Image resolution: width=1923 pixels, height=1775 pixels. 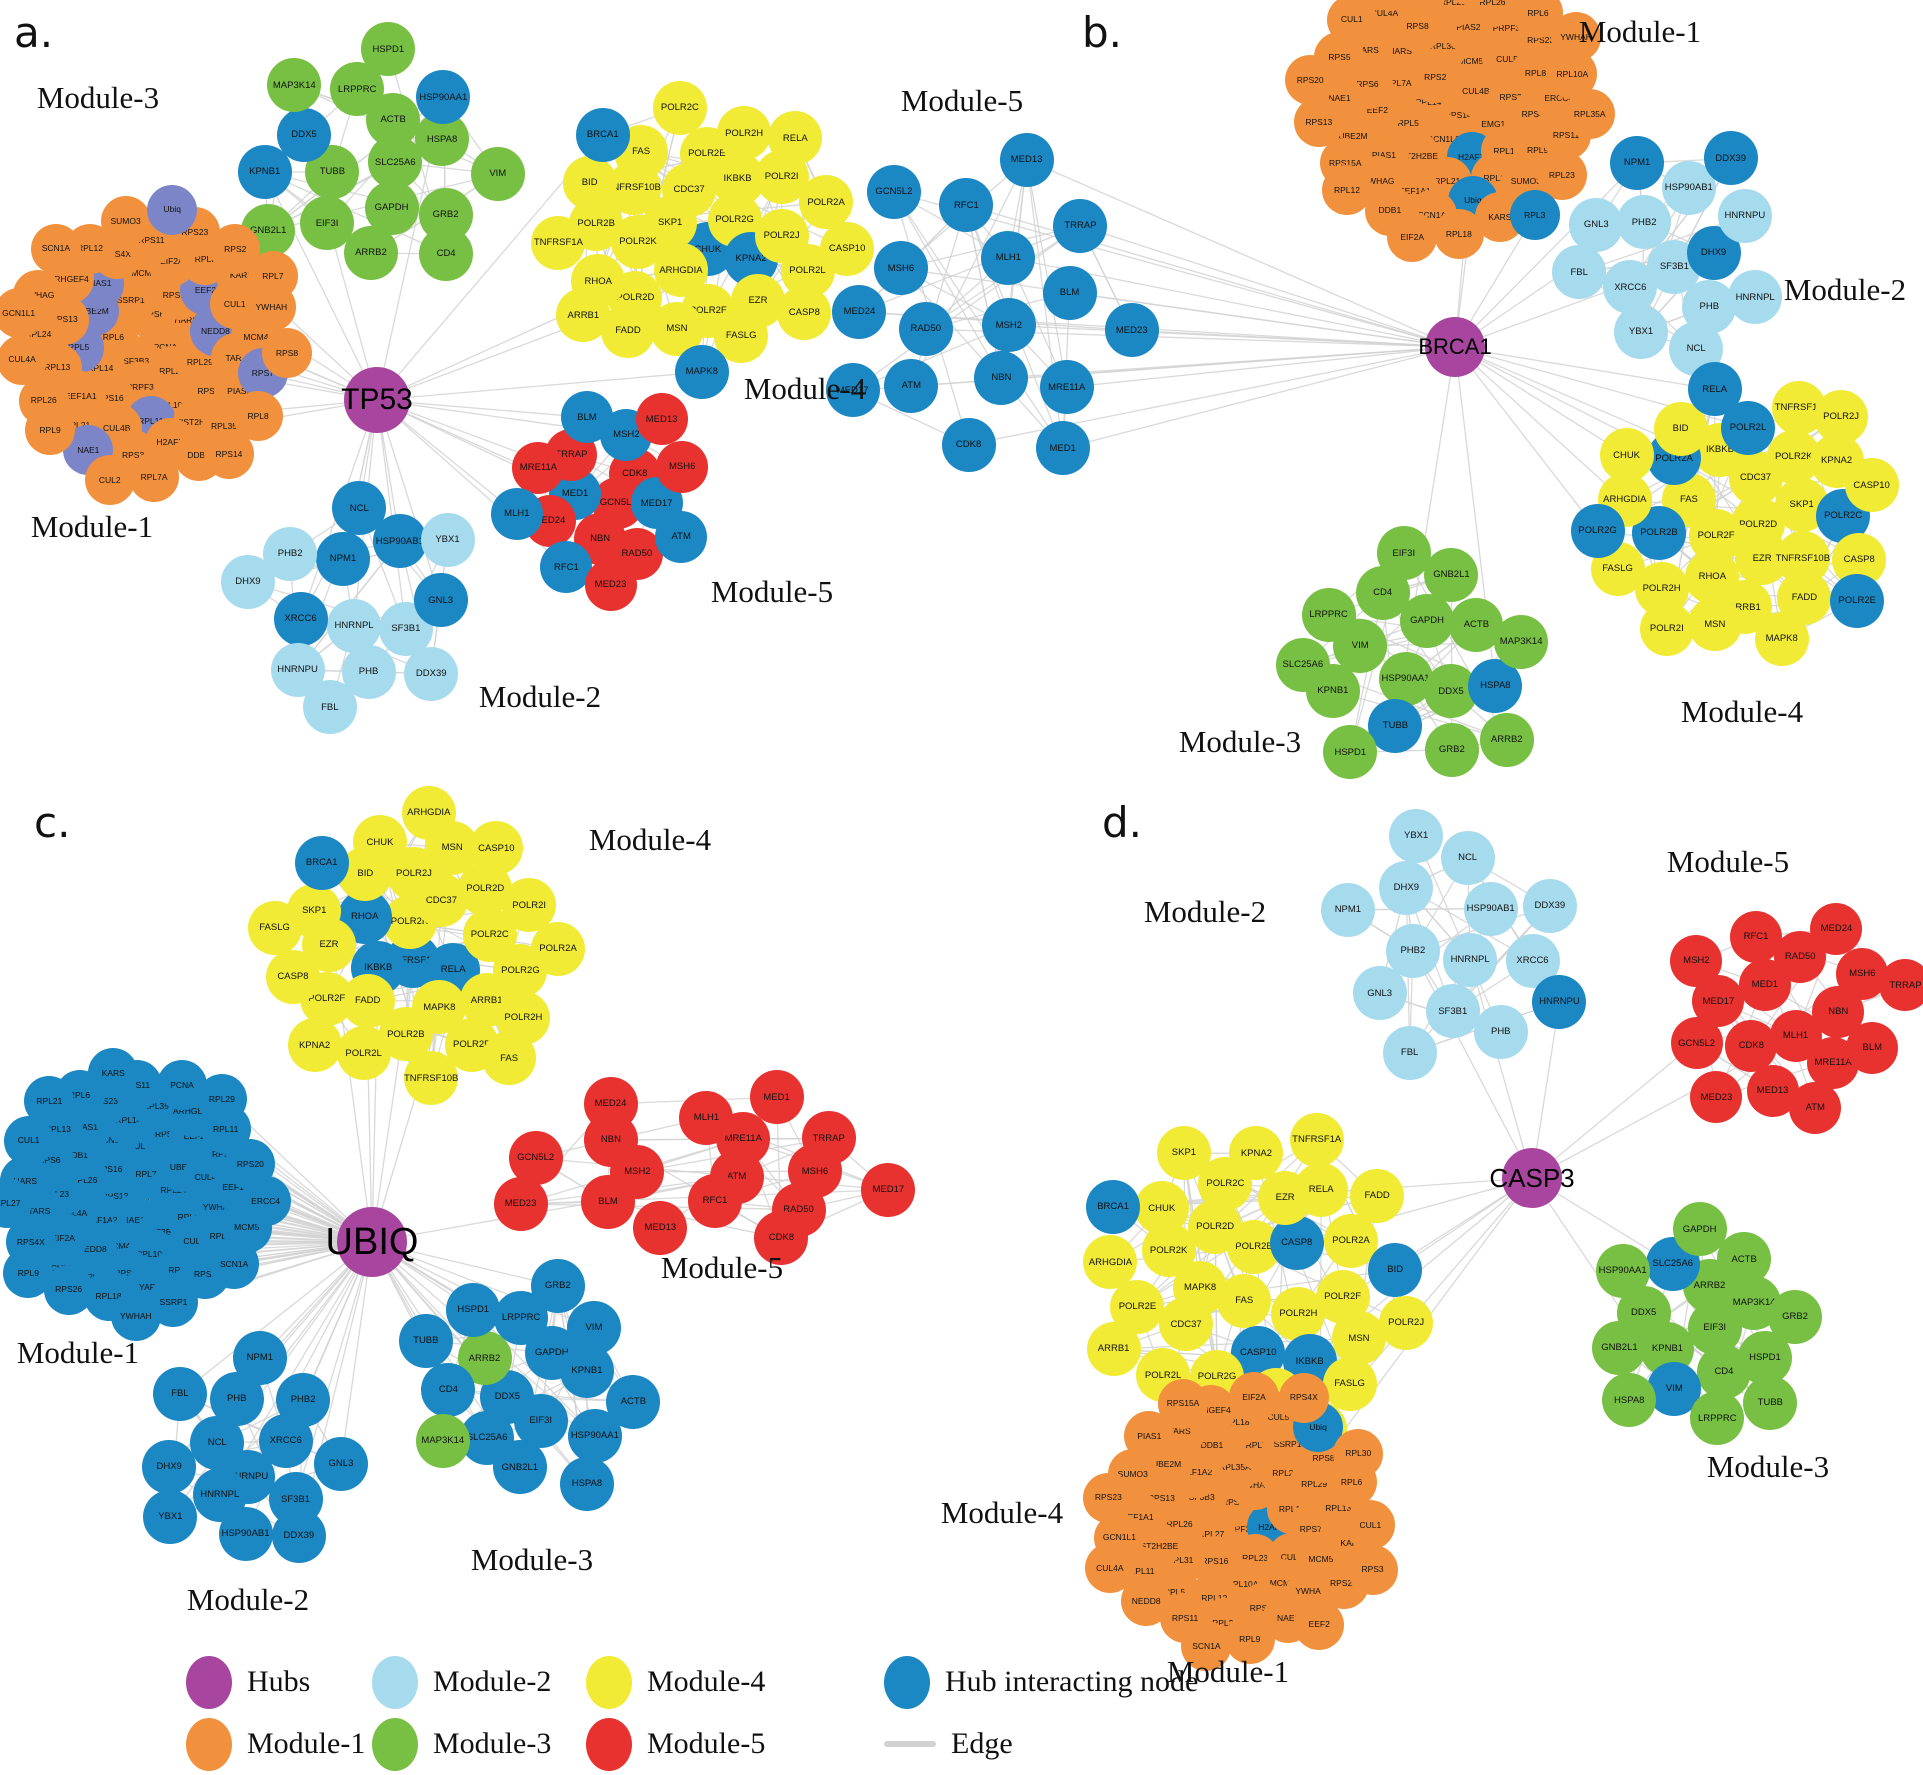 I want to click on node-RPL7: RPL7, so click(x=272, y=275).